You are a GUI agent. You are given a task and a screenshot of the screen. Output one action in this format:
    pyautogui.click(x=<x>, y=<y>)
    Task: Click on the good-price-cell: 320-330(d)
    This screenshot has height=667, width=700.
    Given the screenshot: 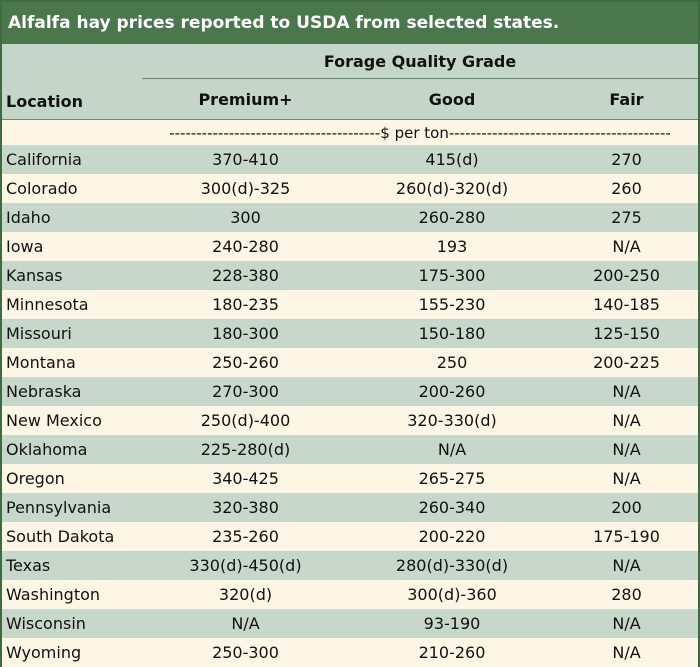 What is the action you would take?
    pyautogui.click(x=452, y=420)
    